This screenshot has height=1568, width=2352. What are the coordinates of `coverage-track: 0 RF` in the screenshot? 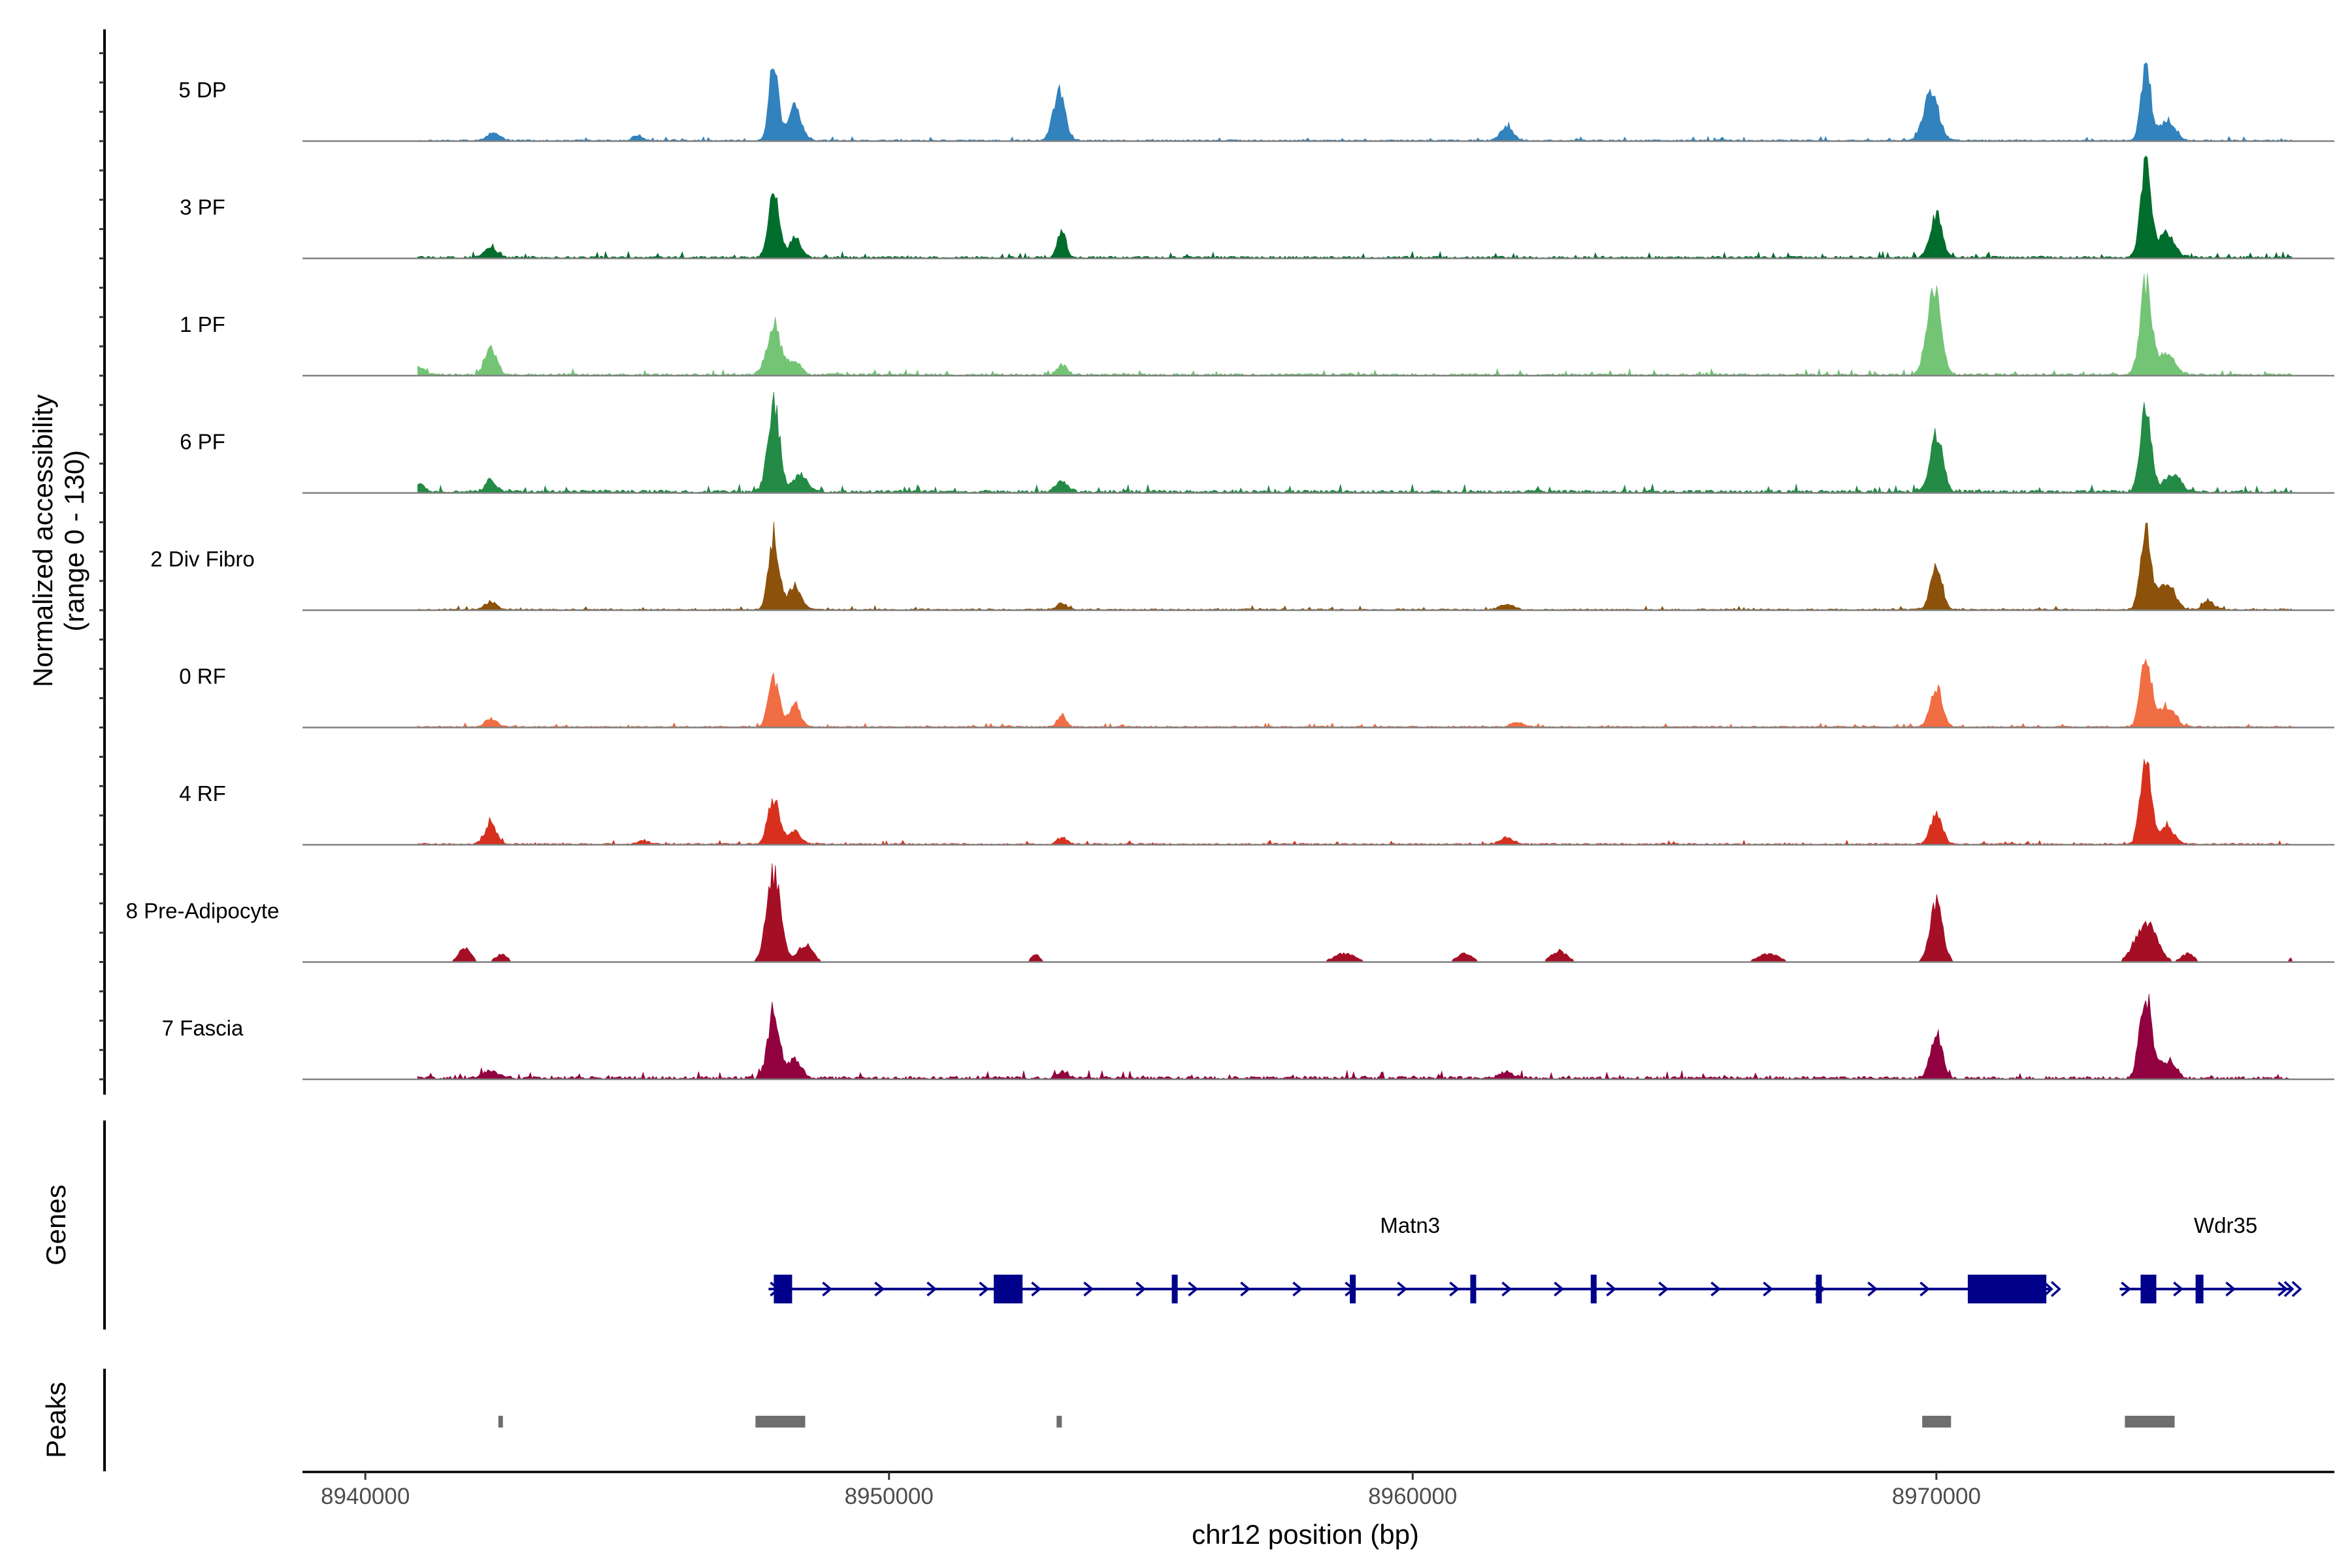 It's located at (1256, 693).